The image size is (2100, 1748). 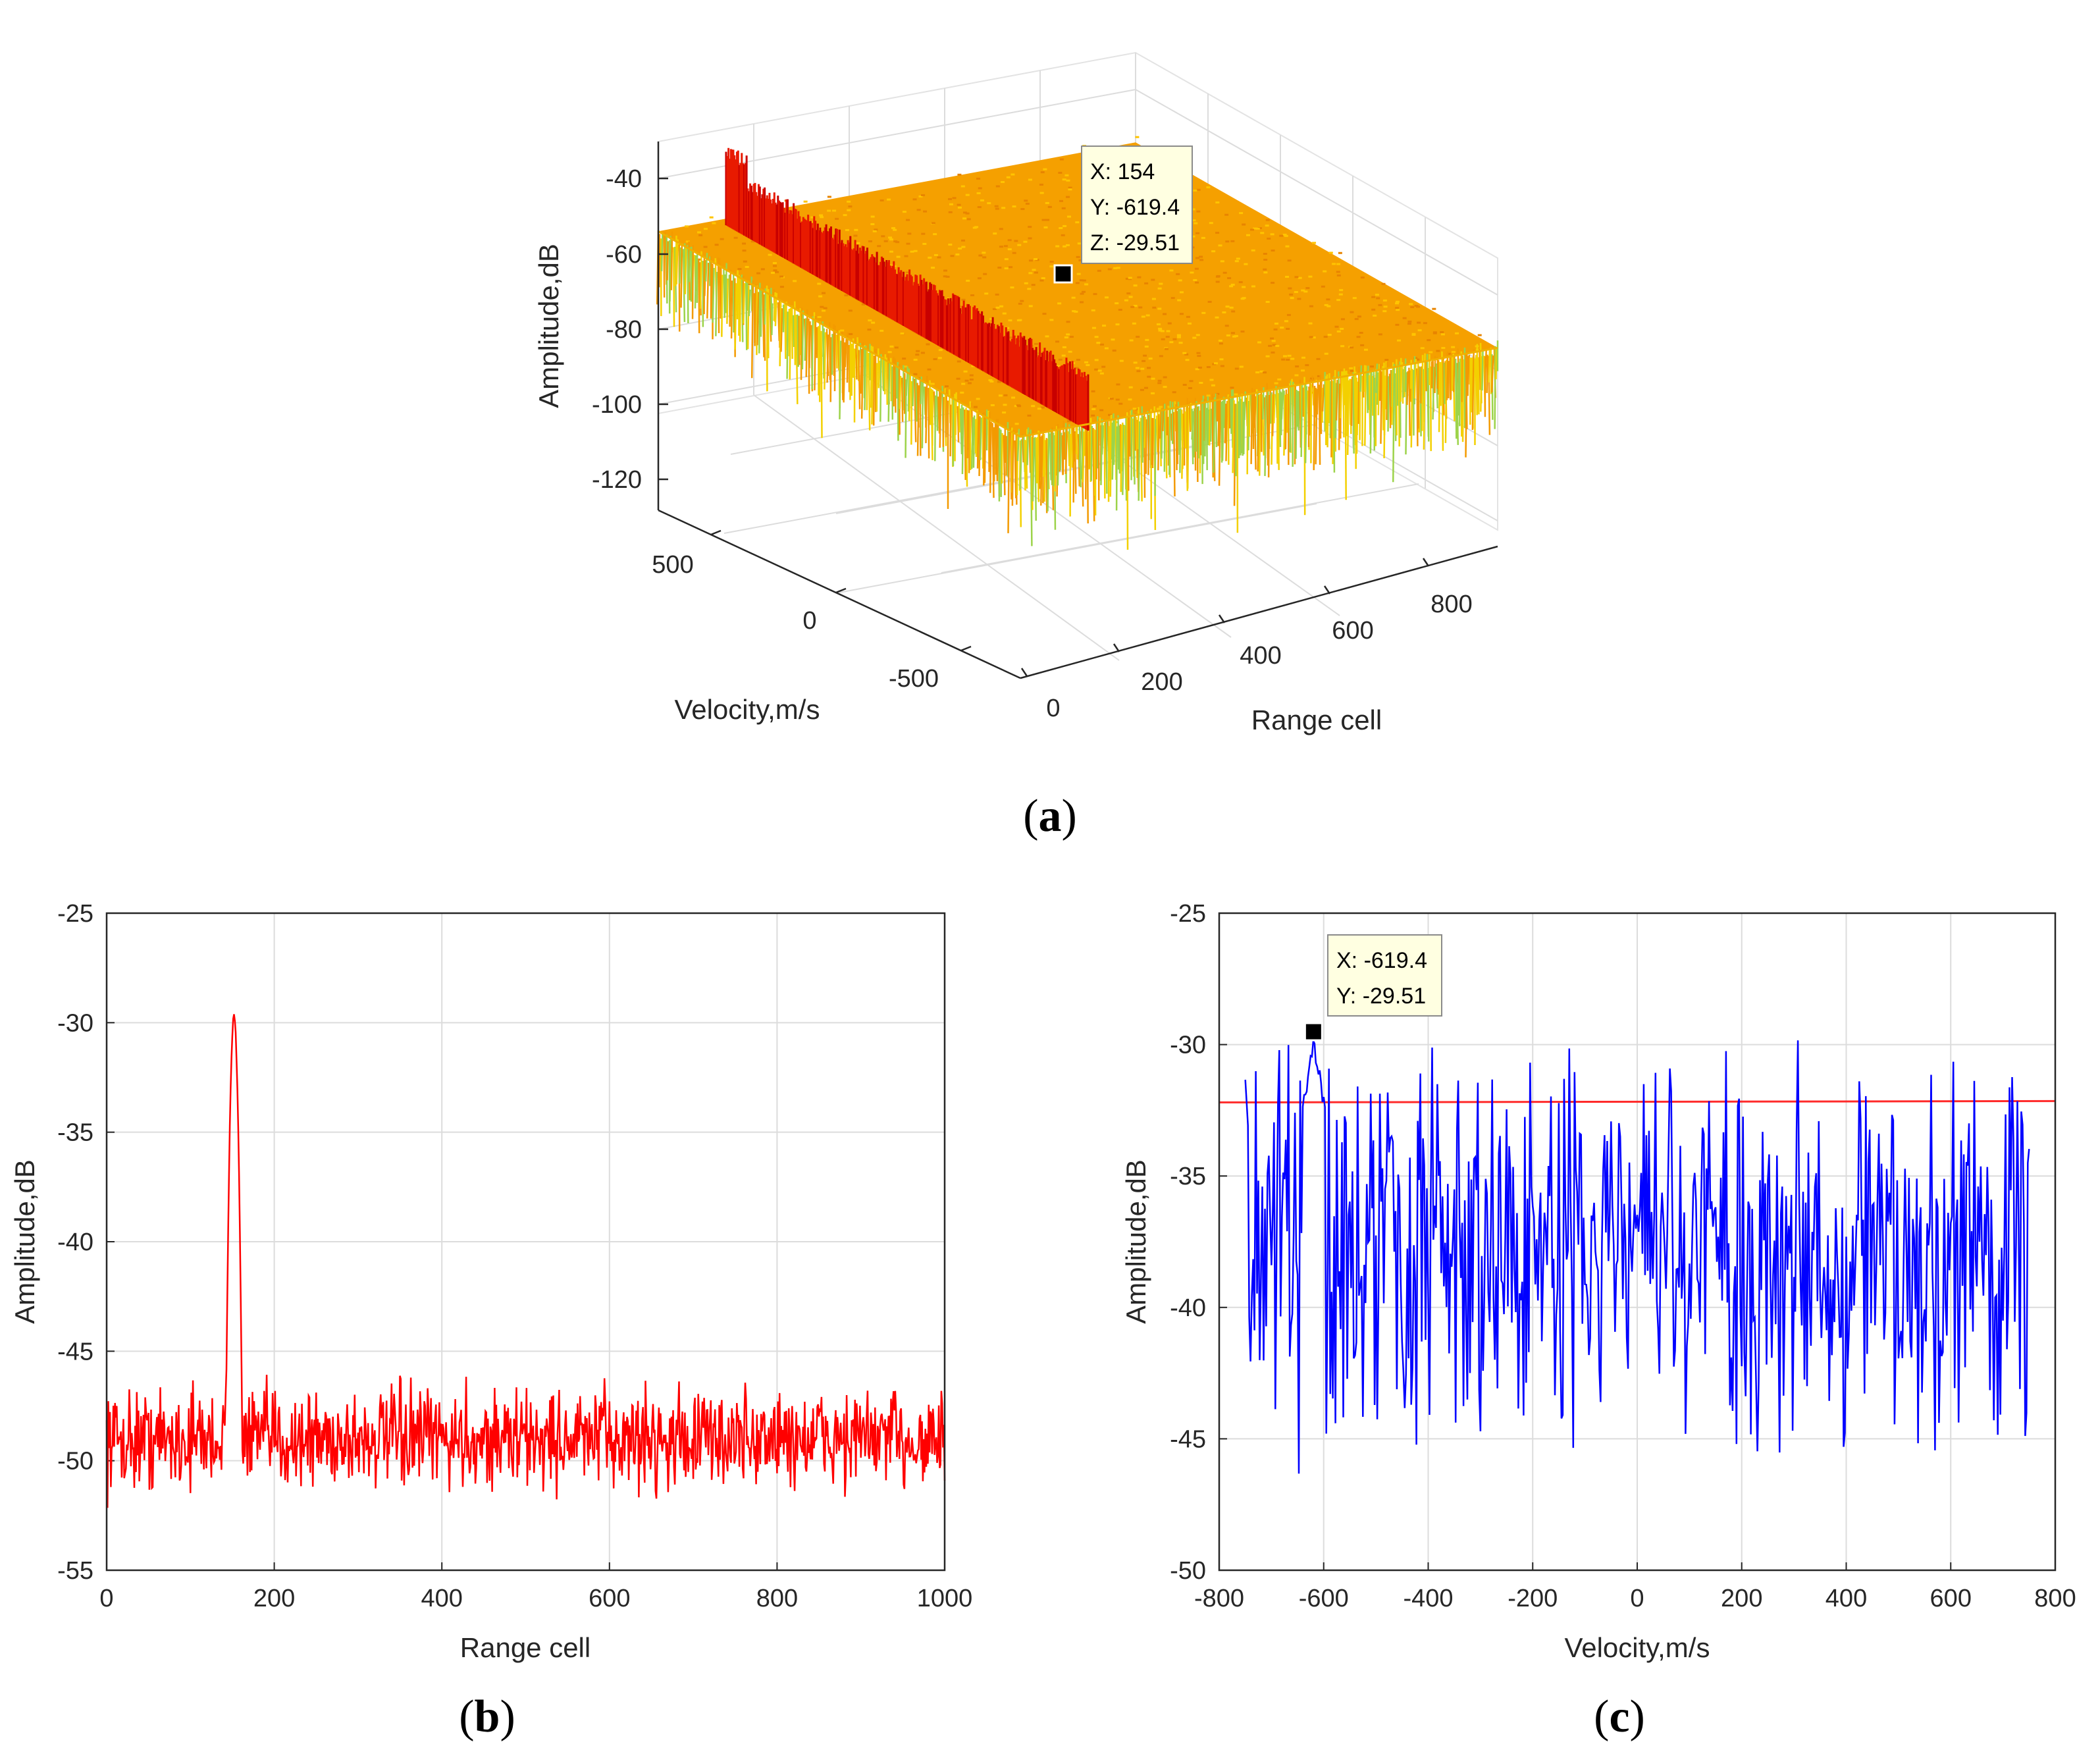 I want to click on panel-b-y-axis-label: Amplitude,dB, so click(x=24, y=1241).